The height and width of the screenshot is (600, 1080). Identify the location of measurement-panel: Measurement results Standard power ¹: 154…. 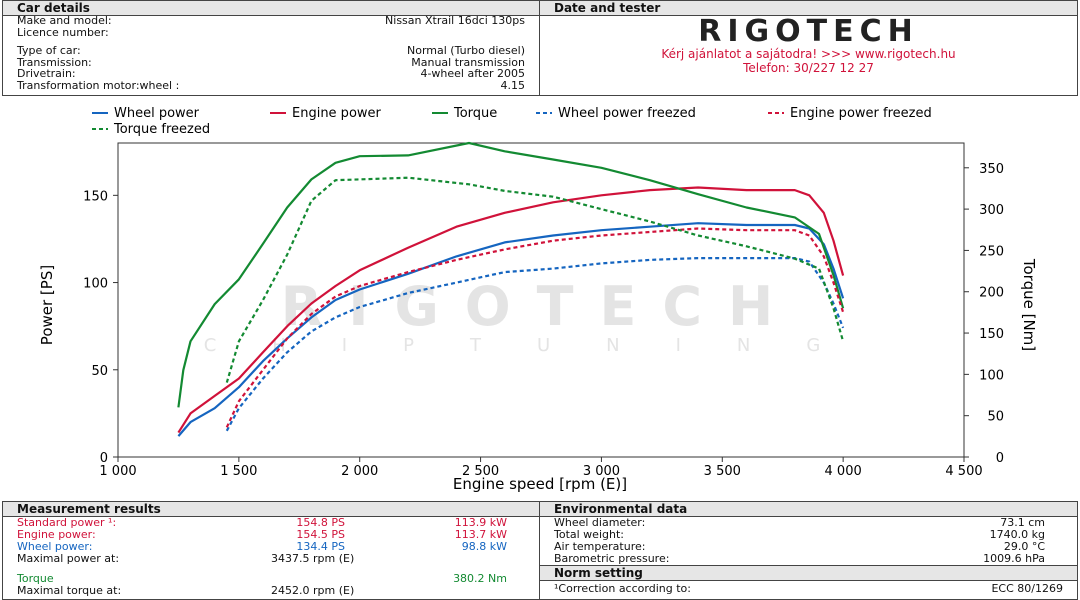
(271, 550).